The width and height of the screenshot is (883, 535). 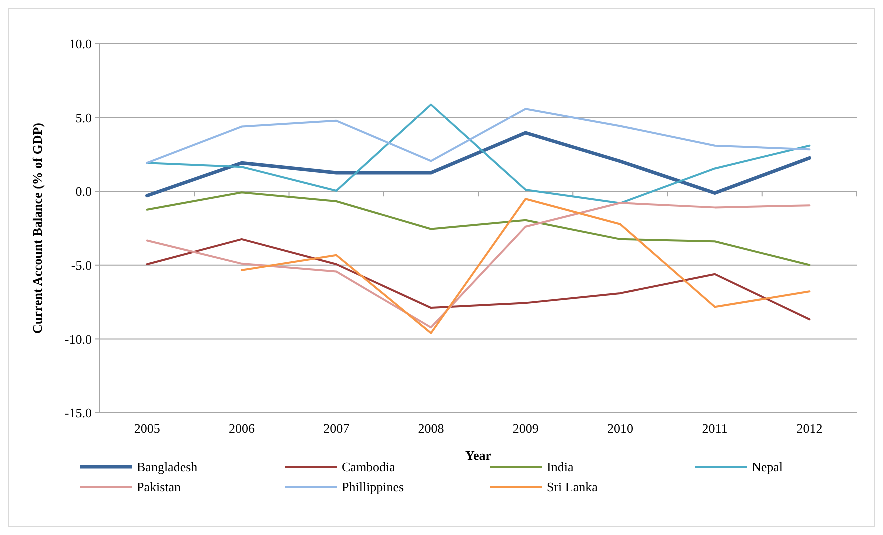 I want to click on legend-label: Pakistan, so click(x=159, y=487).